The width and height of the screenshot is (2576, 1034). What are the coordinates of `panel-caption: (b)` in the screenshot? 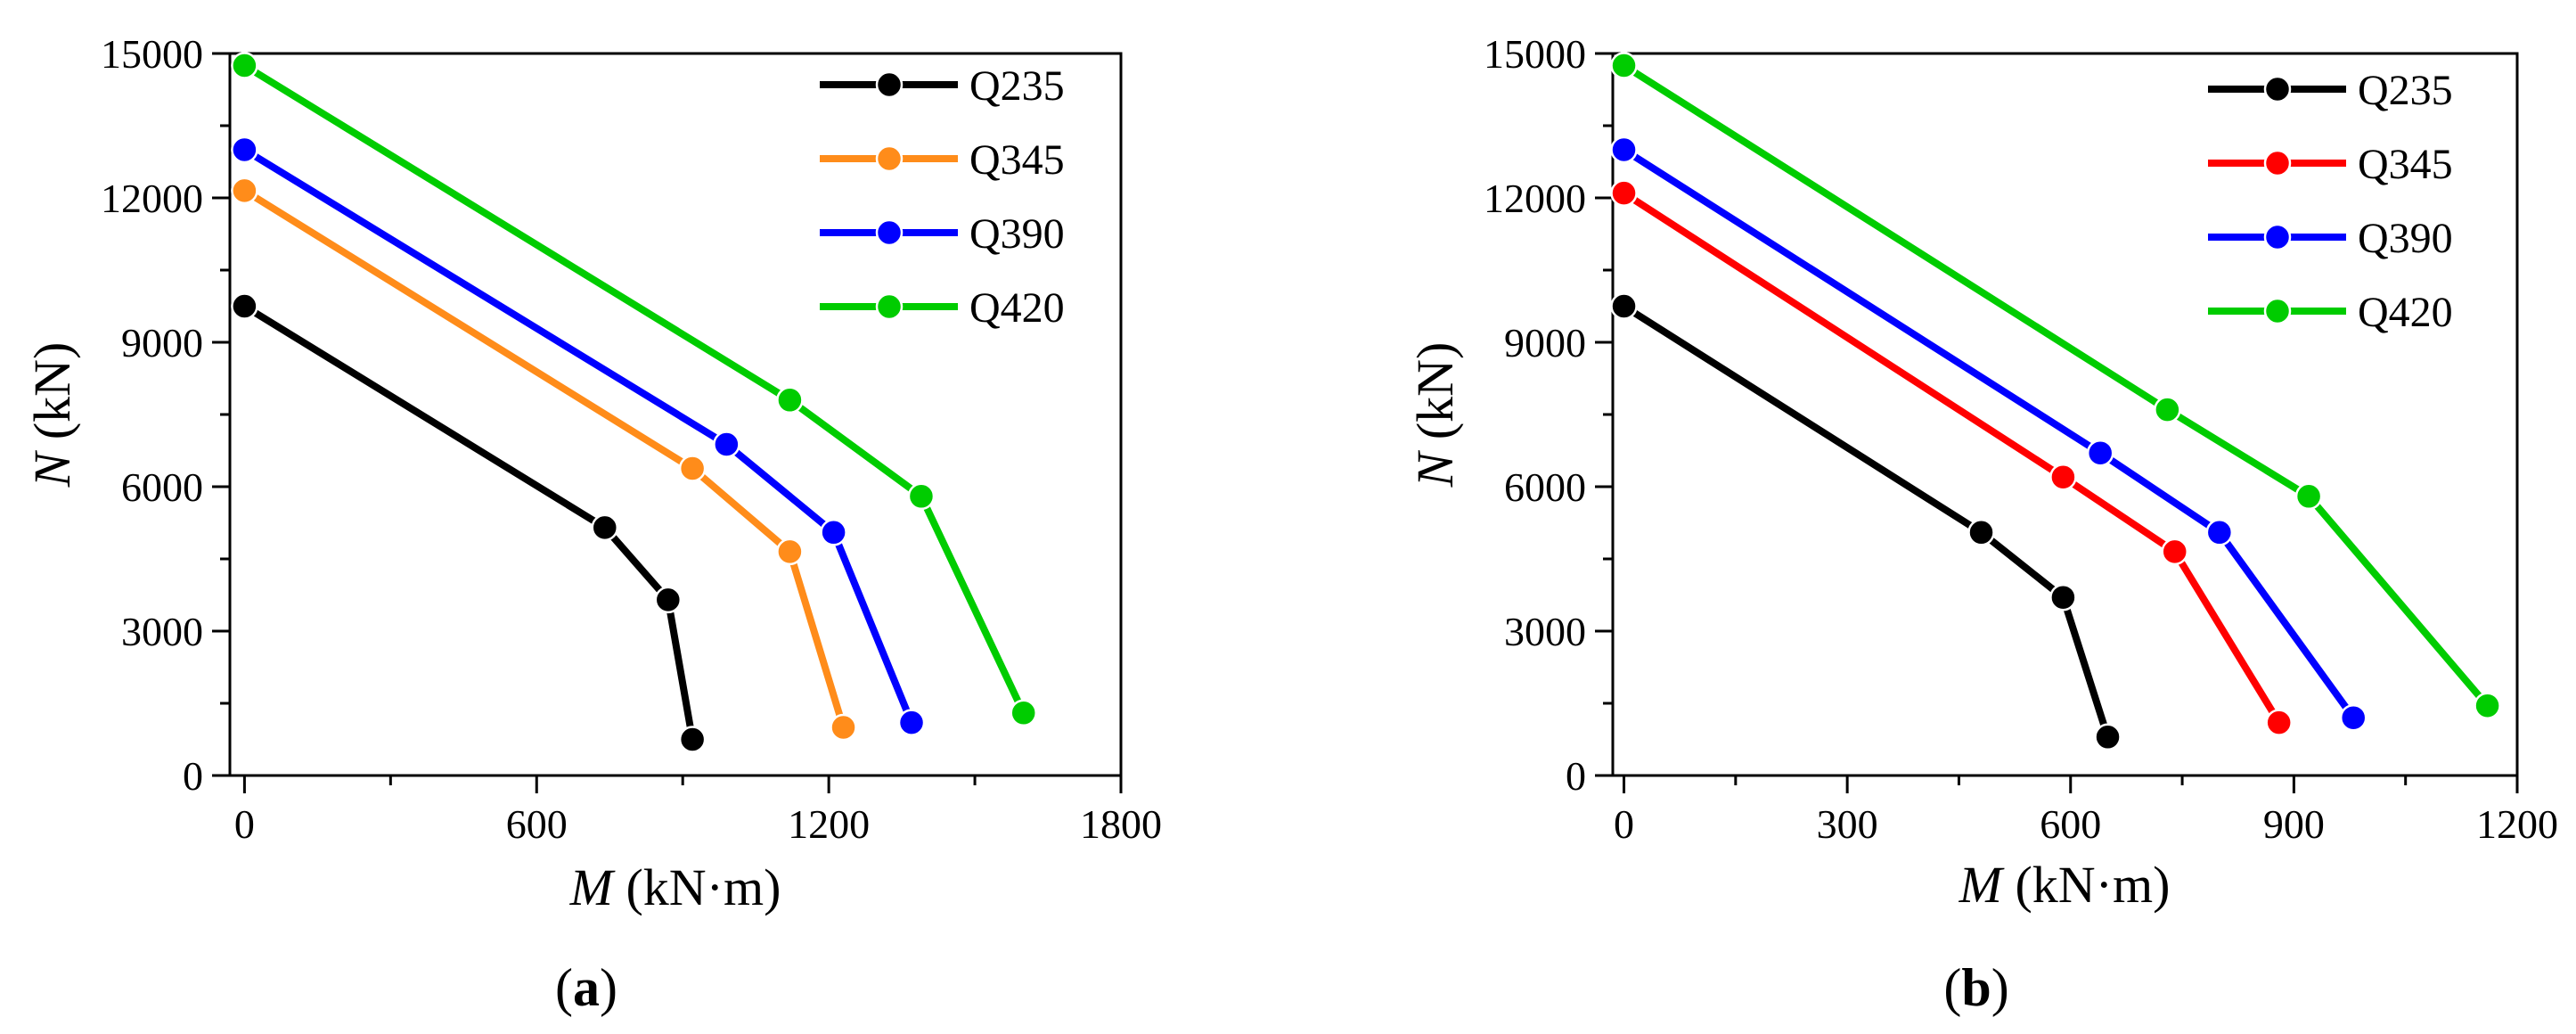 It's located at (1975, 987).